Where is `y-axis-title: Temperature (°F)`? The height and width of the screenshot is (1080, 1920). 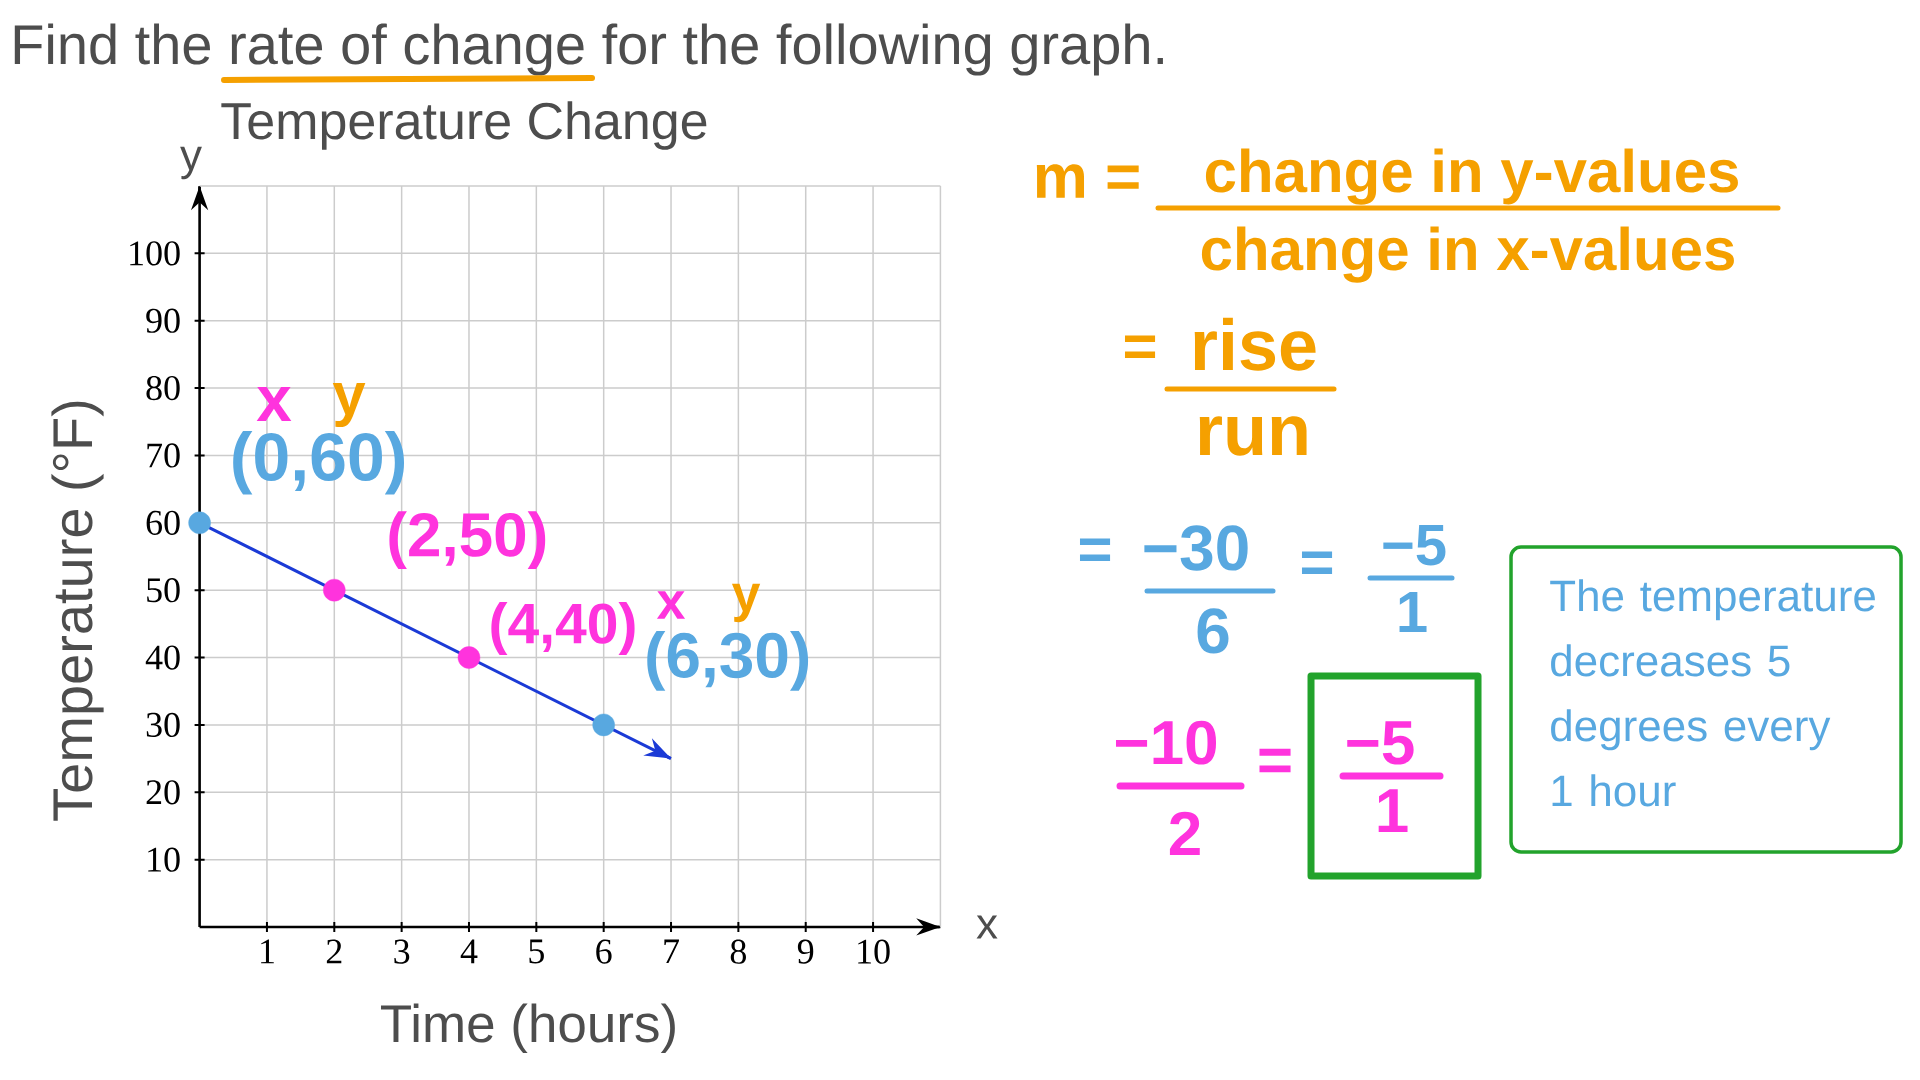
y-axis-title: Temperature (°F) is located at coordinates (77, 611).